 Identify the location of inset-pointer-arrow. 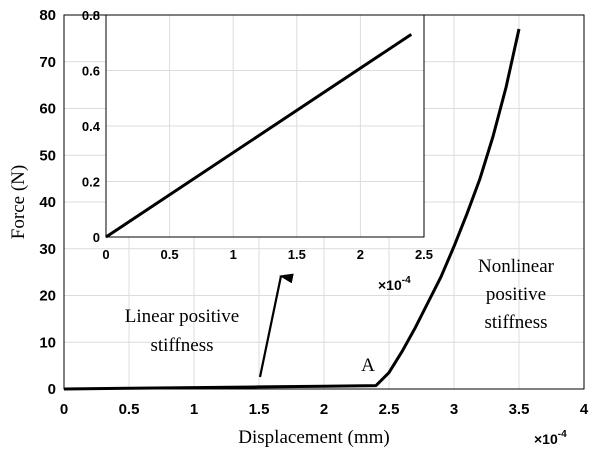
(276, 325).